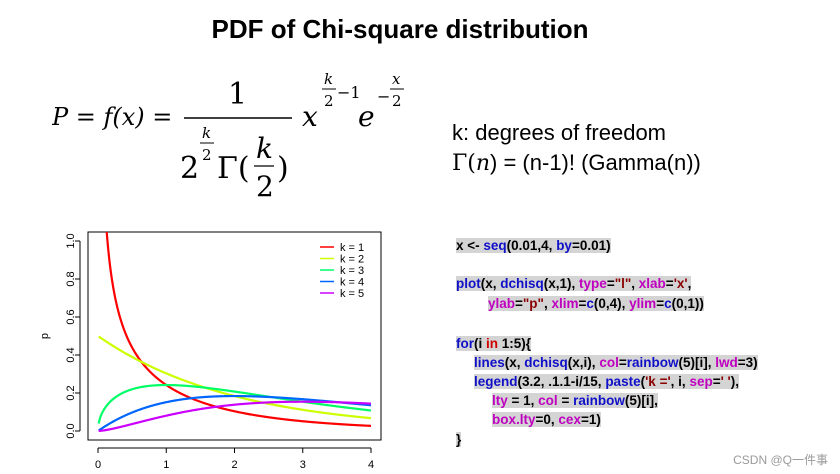  Describe the element at coordinates (264, 148) in the screenshot. I see `formula-gamma-num: k` at that location.